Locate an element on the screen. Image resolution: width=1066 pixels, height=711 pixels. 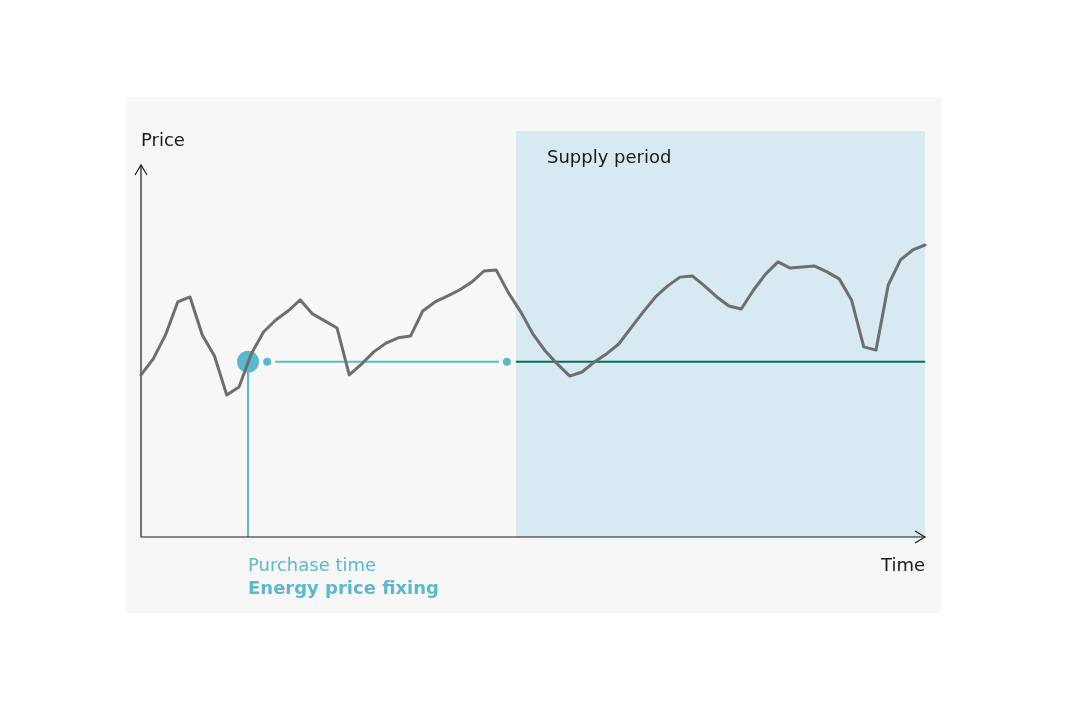
text: Price is located at coordinates (163, 139).